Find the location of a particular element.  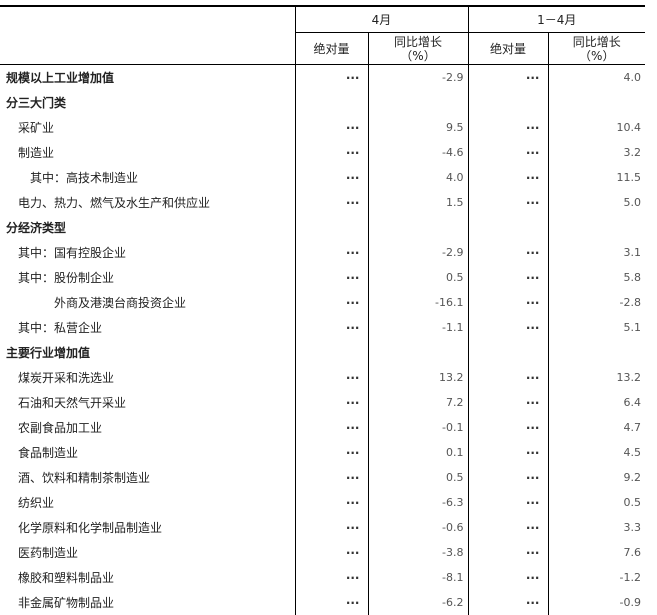

table-row: 规模以上工业增加值 ··· -2.9 ··· 4.0 is located at coordinates (322, 77).